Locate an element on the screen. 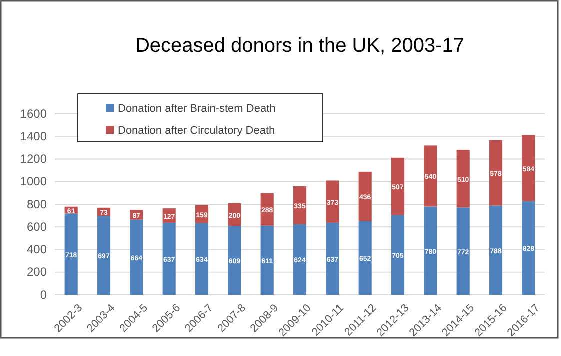 The image size is (561, 356). y-tick-label: 600 is located at coordinates (37, 227).